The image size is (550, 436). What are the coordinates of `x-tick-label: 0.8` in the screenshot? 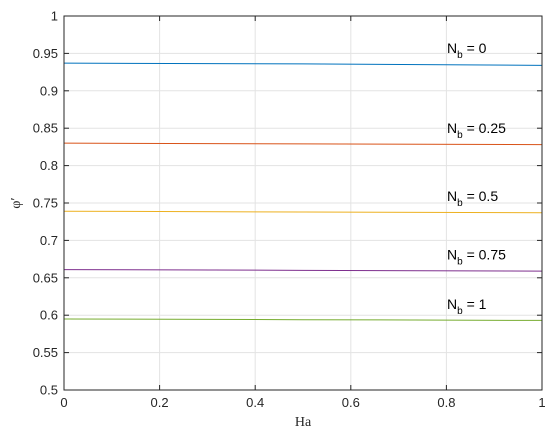 It's located at (446, 402).